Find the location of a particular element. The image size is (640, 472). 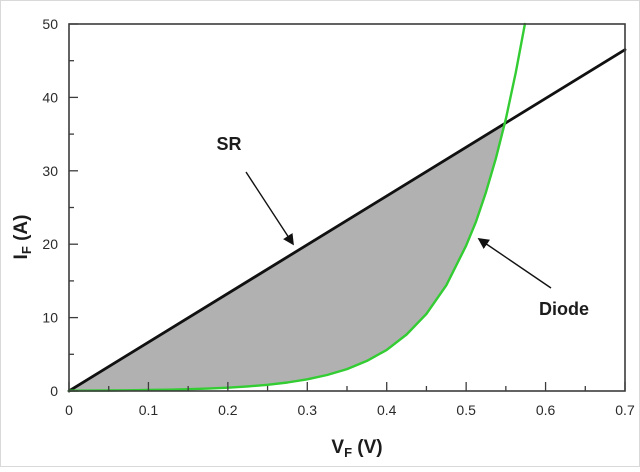

y-tick-label: 0 is located at coordinates (54, 391).